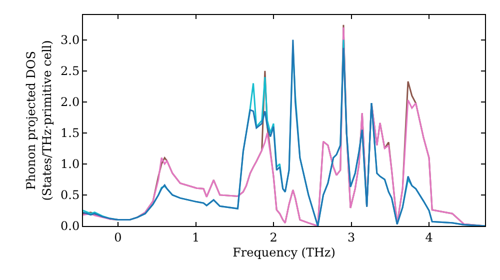  Describe the element at coordinates (118, 237) in the screenshot. I see `x-tick-label: 0` at that location.